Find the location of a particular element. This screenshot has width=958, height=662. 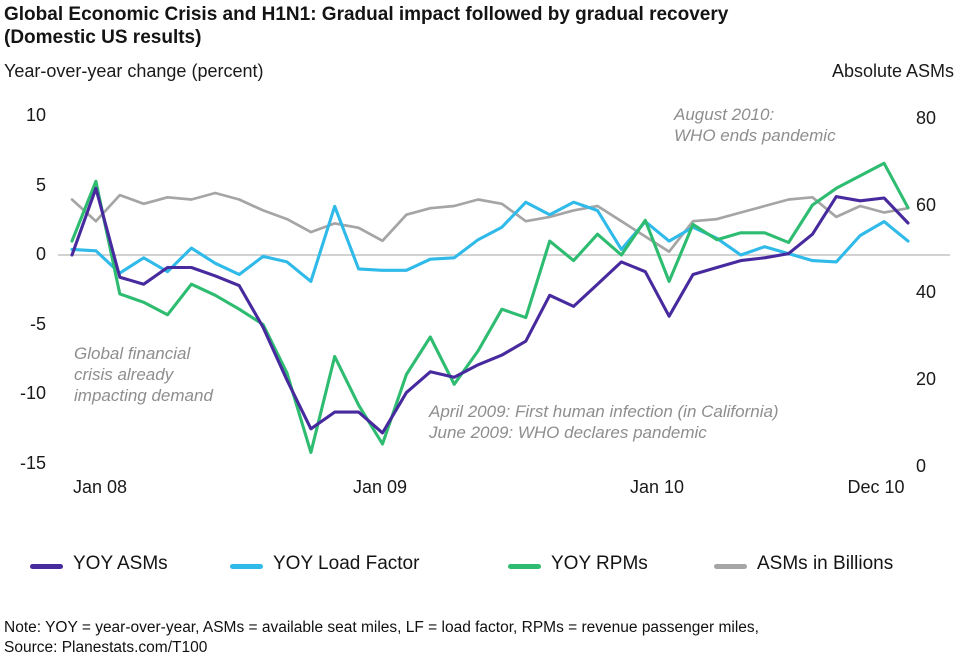

left-axis-tick-label: 5 is located at coordinates (40, 184).